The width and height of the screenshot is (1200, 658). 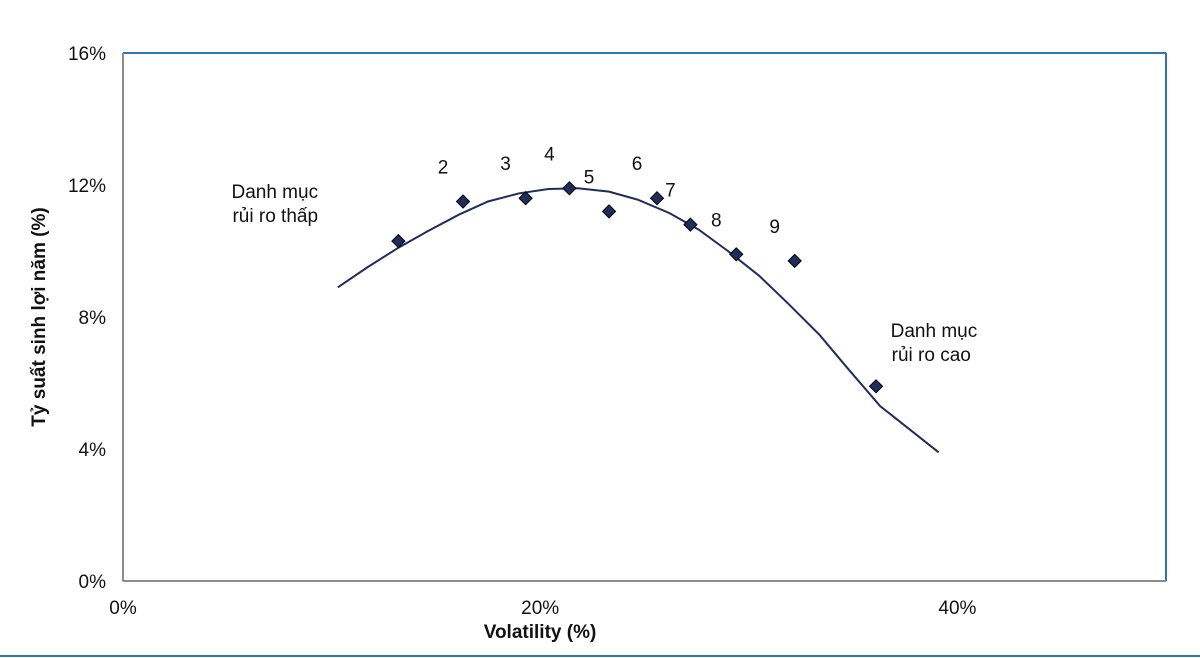 I want to click on x-tick-label: 0%, so click(x=123, y=608).